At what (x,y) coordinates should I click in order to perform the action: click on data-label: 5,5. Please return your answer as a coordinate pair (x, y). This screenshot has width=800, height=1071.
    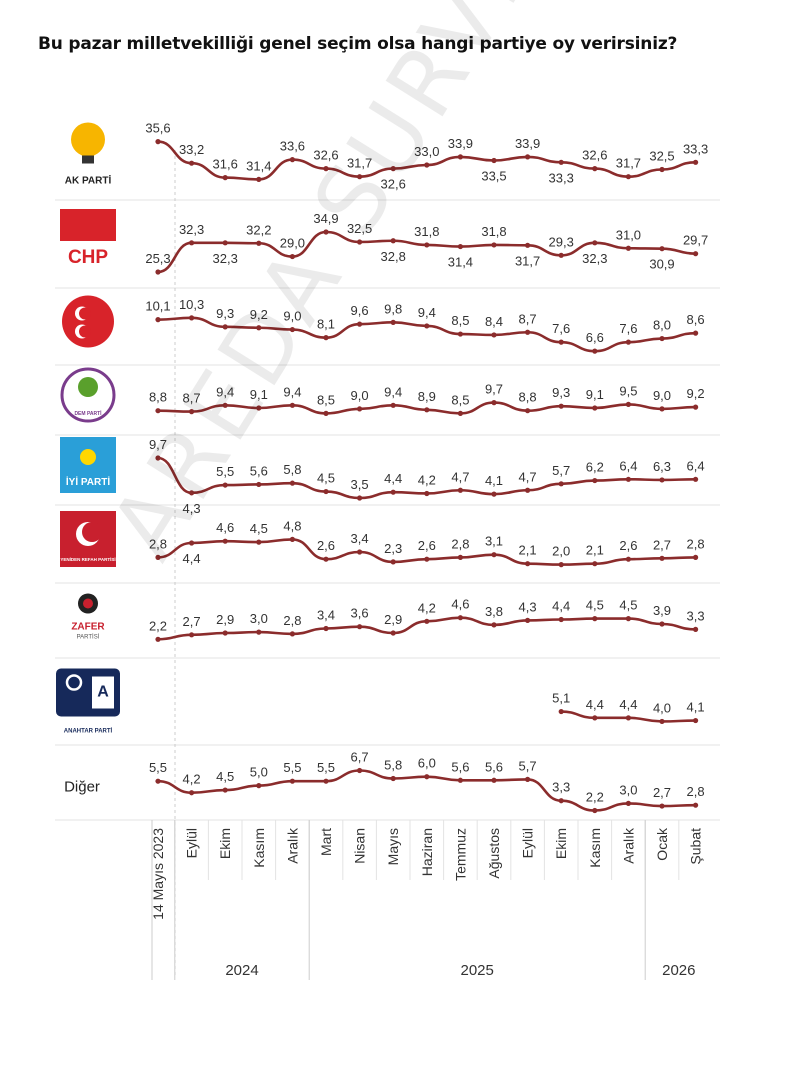
    Looking at the image, I should click on (158, 767).